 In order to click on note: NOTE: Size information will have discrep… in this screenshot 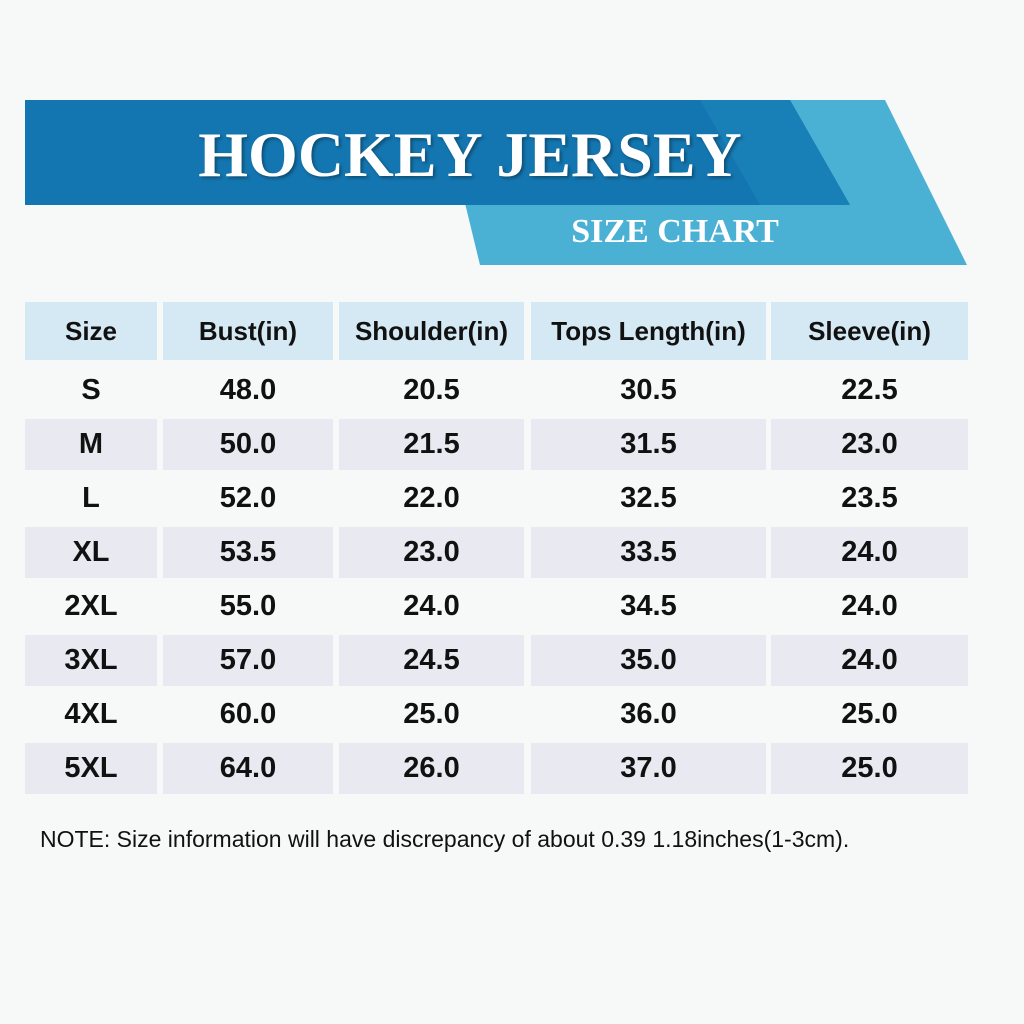, I will do `click(445, 839)`.